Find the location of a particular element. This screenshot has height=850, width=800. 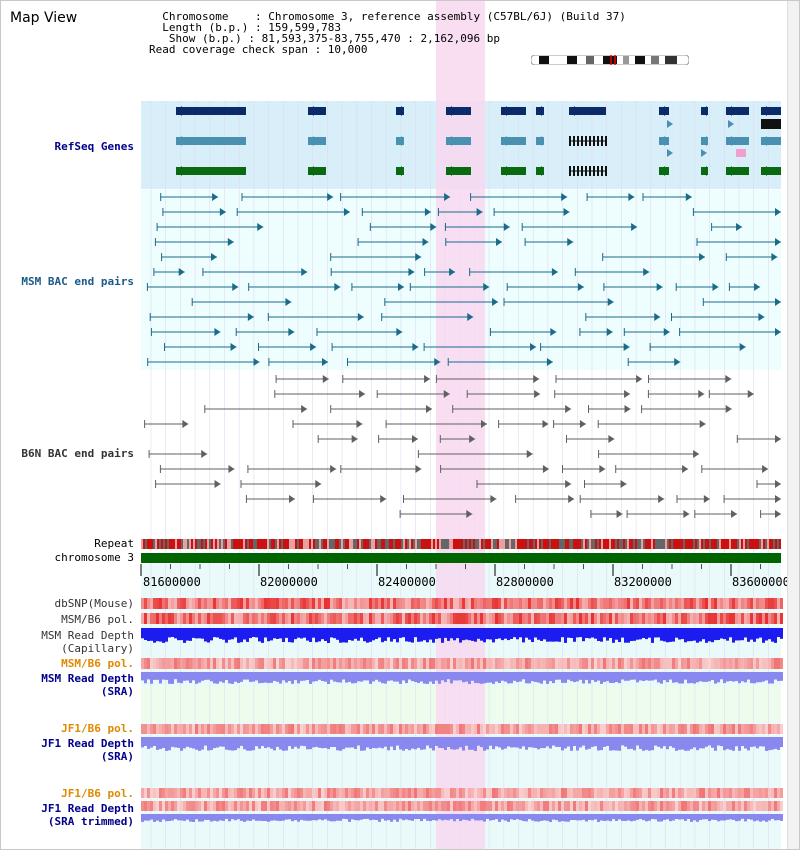

track-label-dbsnp: dbSNP(Mouse) is located at coordinates (94, 603).